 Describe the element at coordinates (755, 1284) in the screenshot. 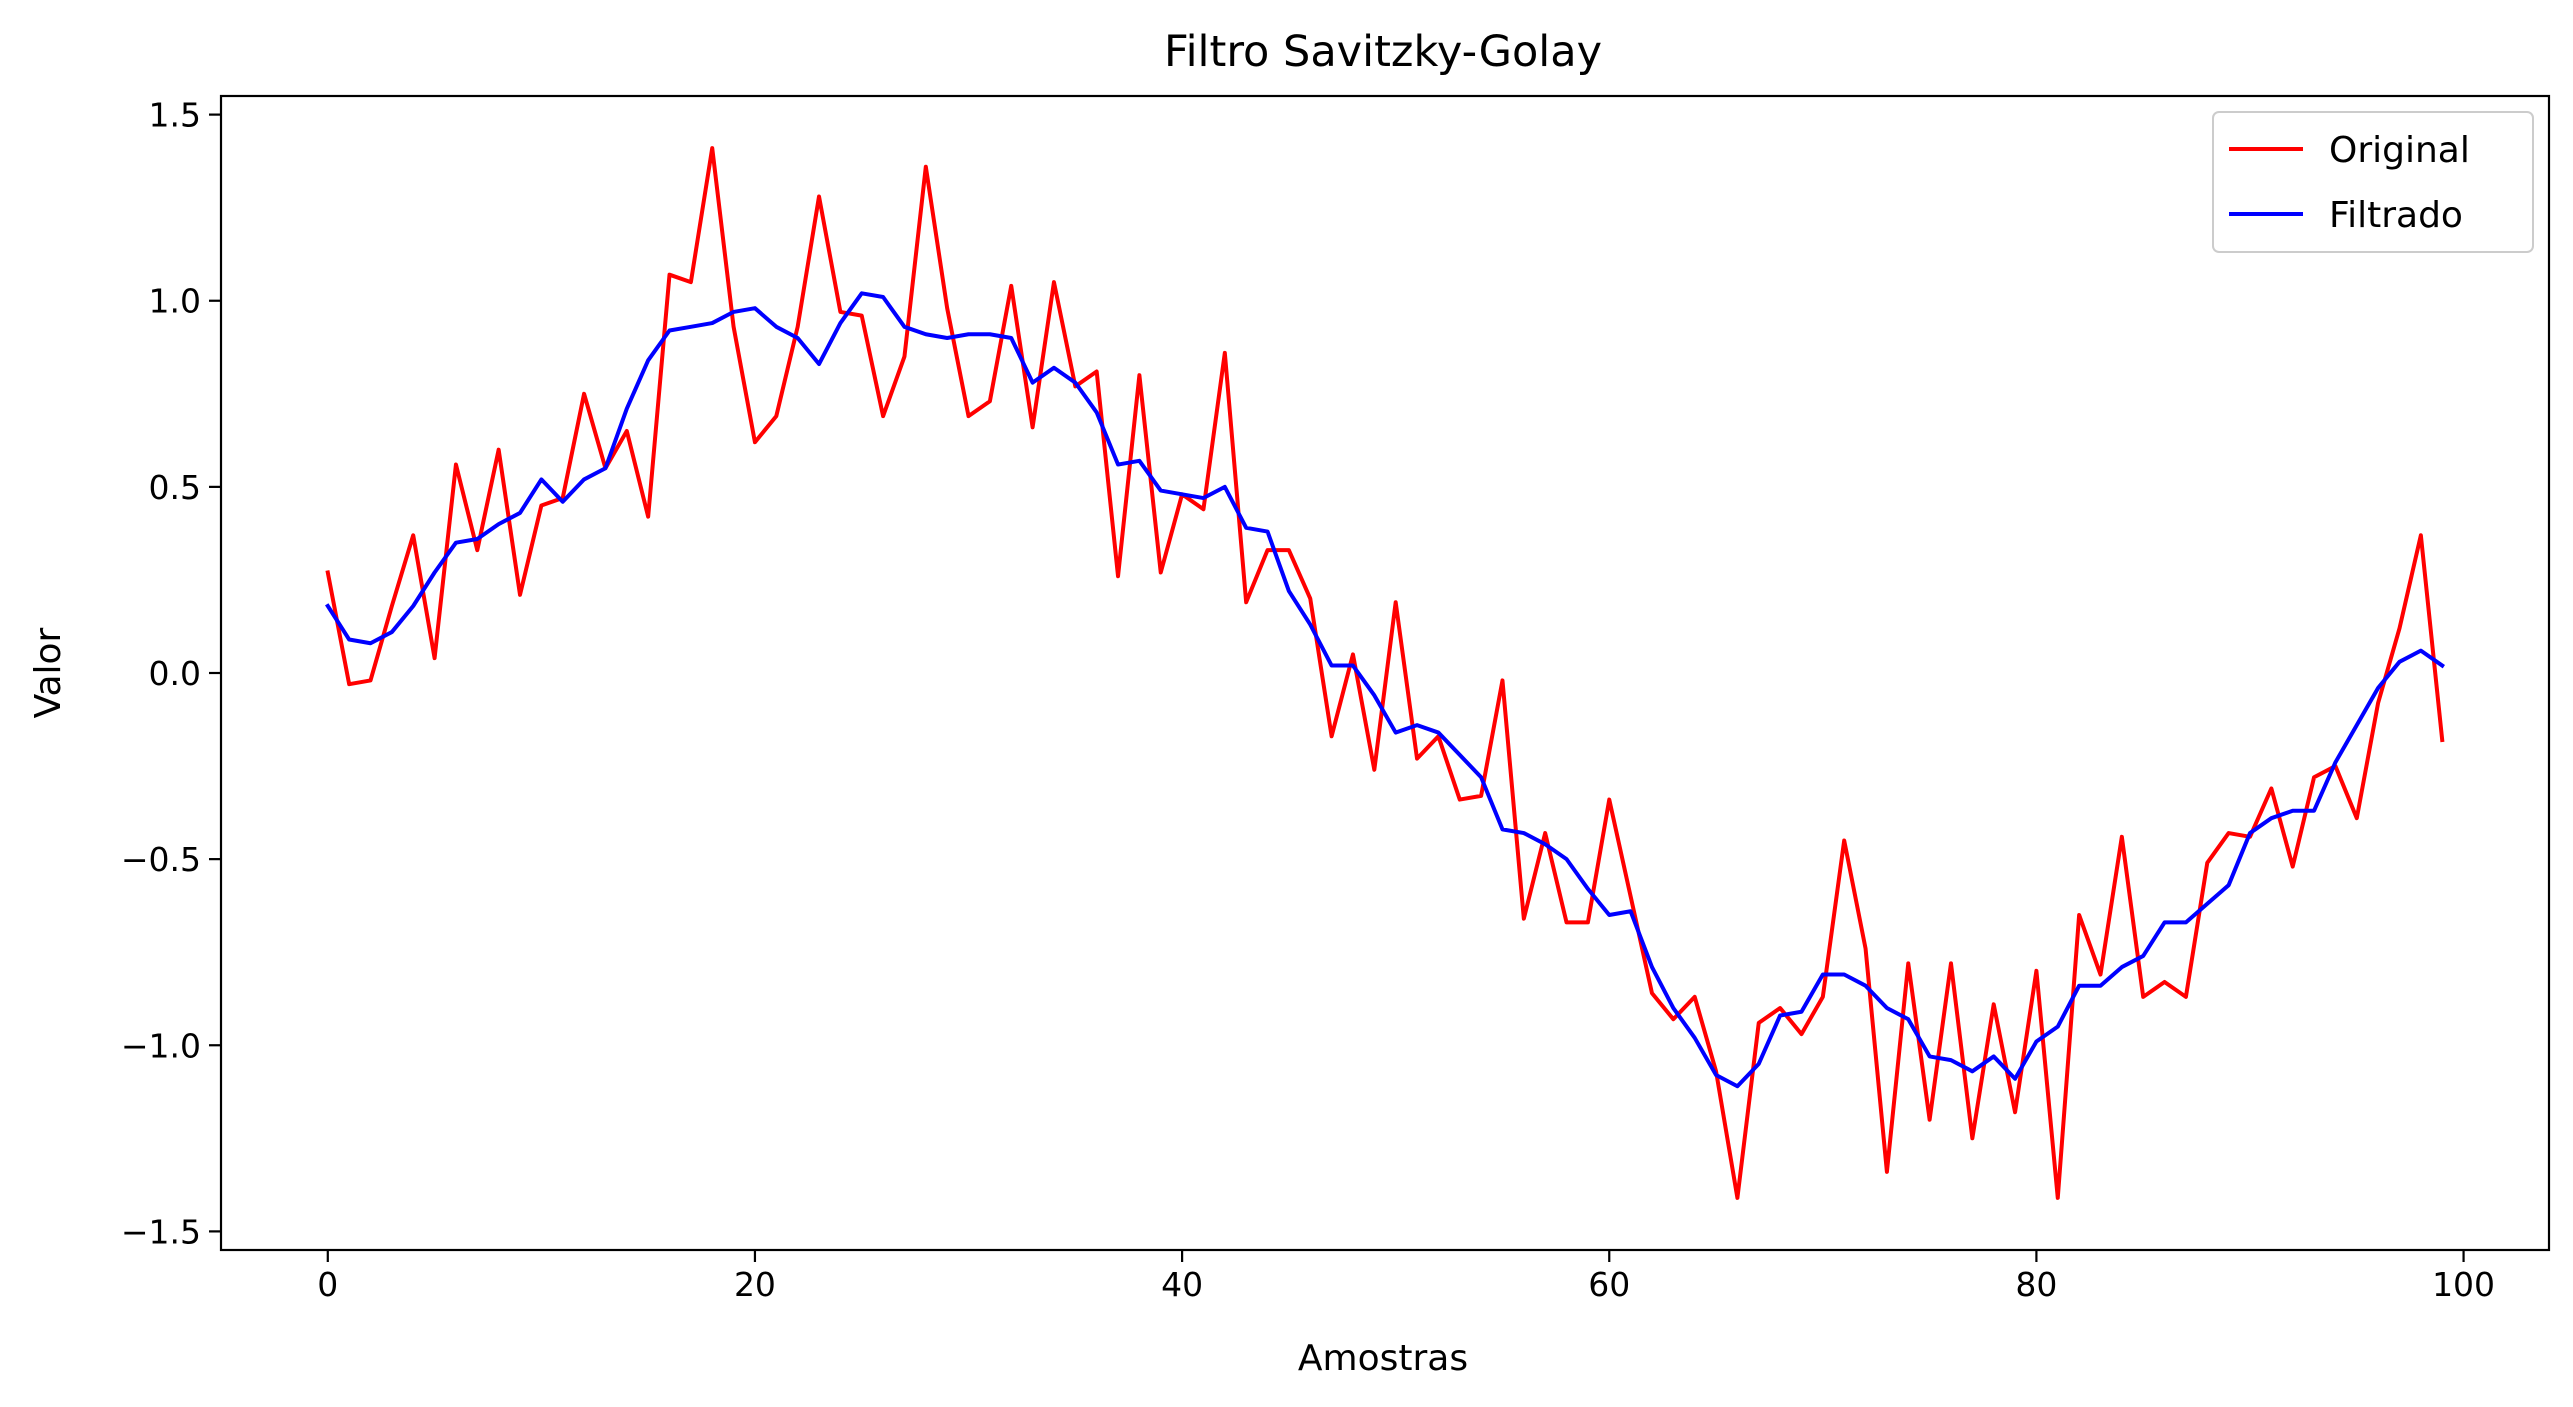

I see `x-tick-label: 20` at that location.